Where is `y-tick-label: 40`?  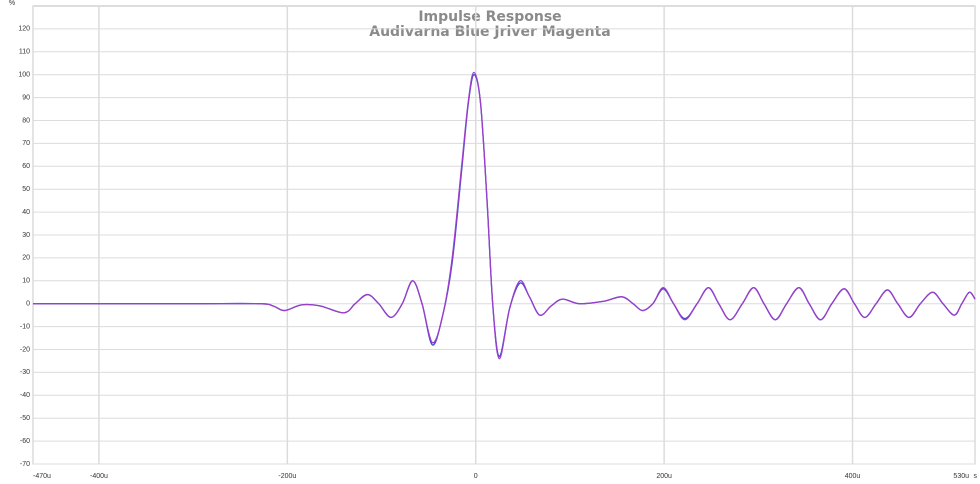
y-tick-label: 40 is located at coordinates (26, 212).